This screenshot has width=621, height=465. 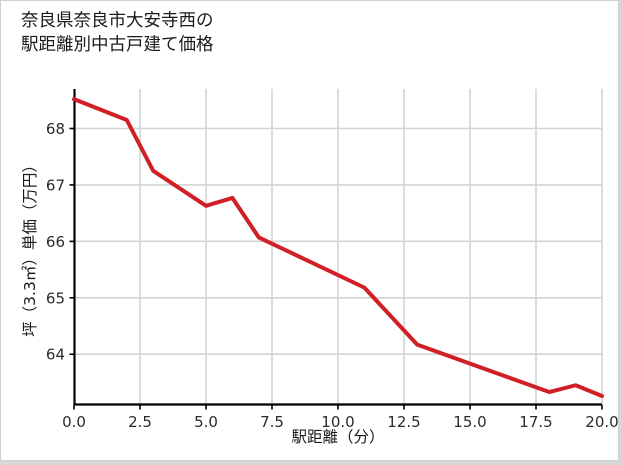 I want to click on y-tick-label: 67, so click(x=55, y=185).